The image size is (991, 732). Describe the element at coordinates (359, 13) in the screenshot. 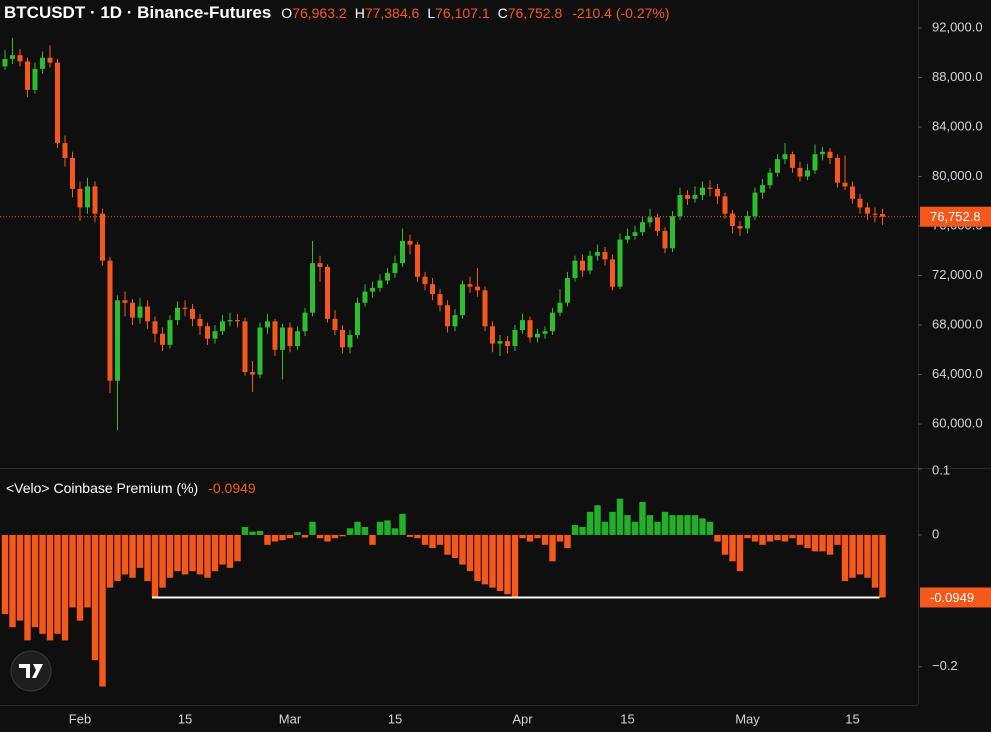

I see `ohlc-key: H` at that location.